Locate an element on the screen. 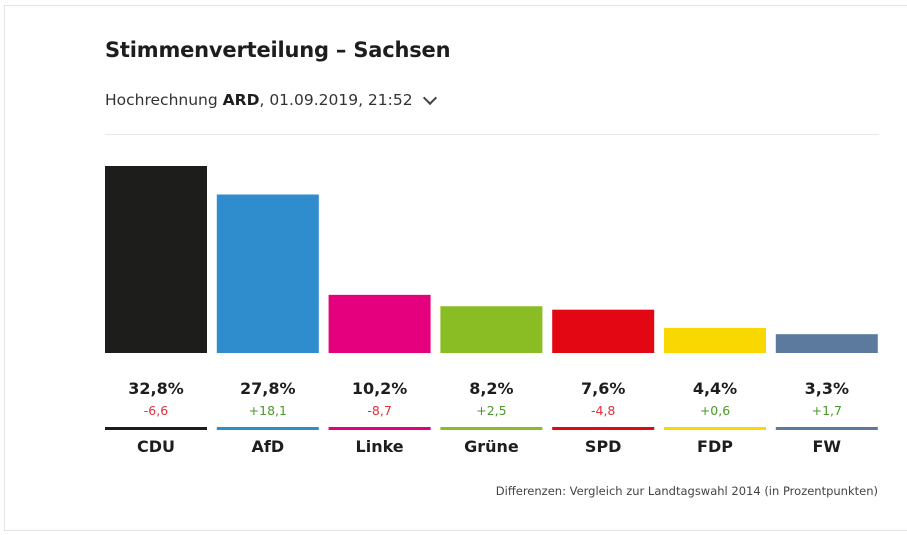 The height and width of the screenshot is (535, 907). underline-spd is located at coordinates (603, 428).